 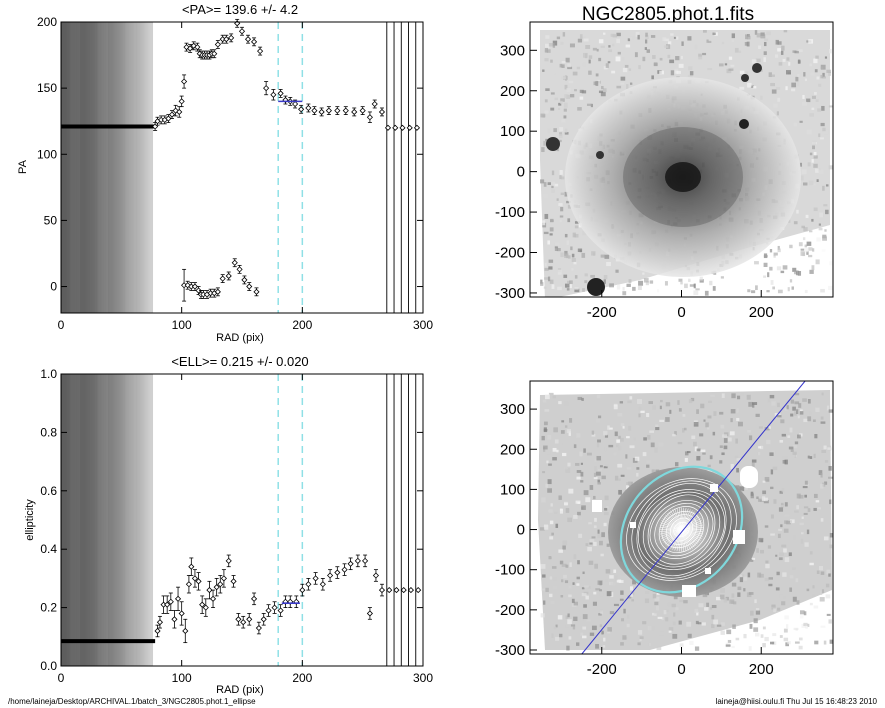 What do you see at coordinates (47, 154) in the screenshot?
I see `pa-ytick-label: 100` at bounding box center [47, 154].